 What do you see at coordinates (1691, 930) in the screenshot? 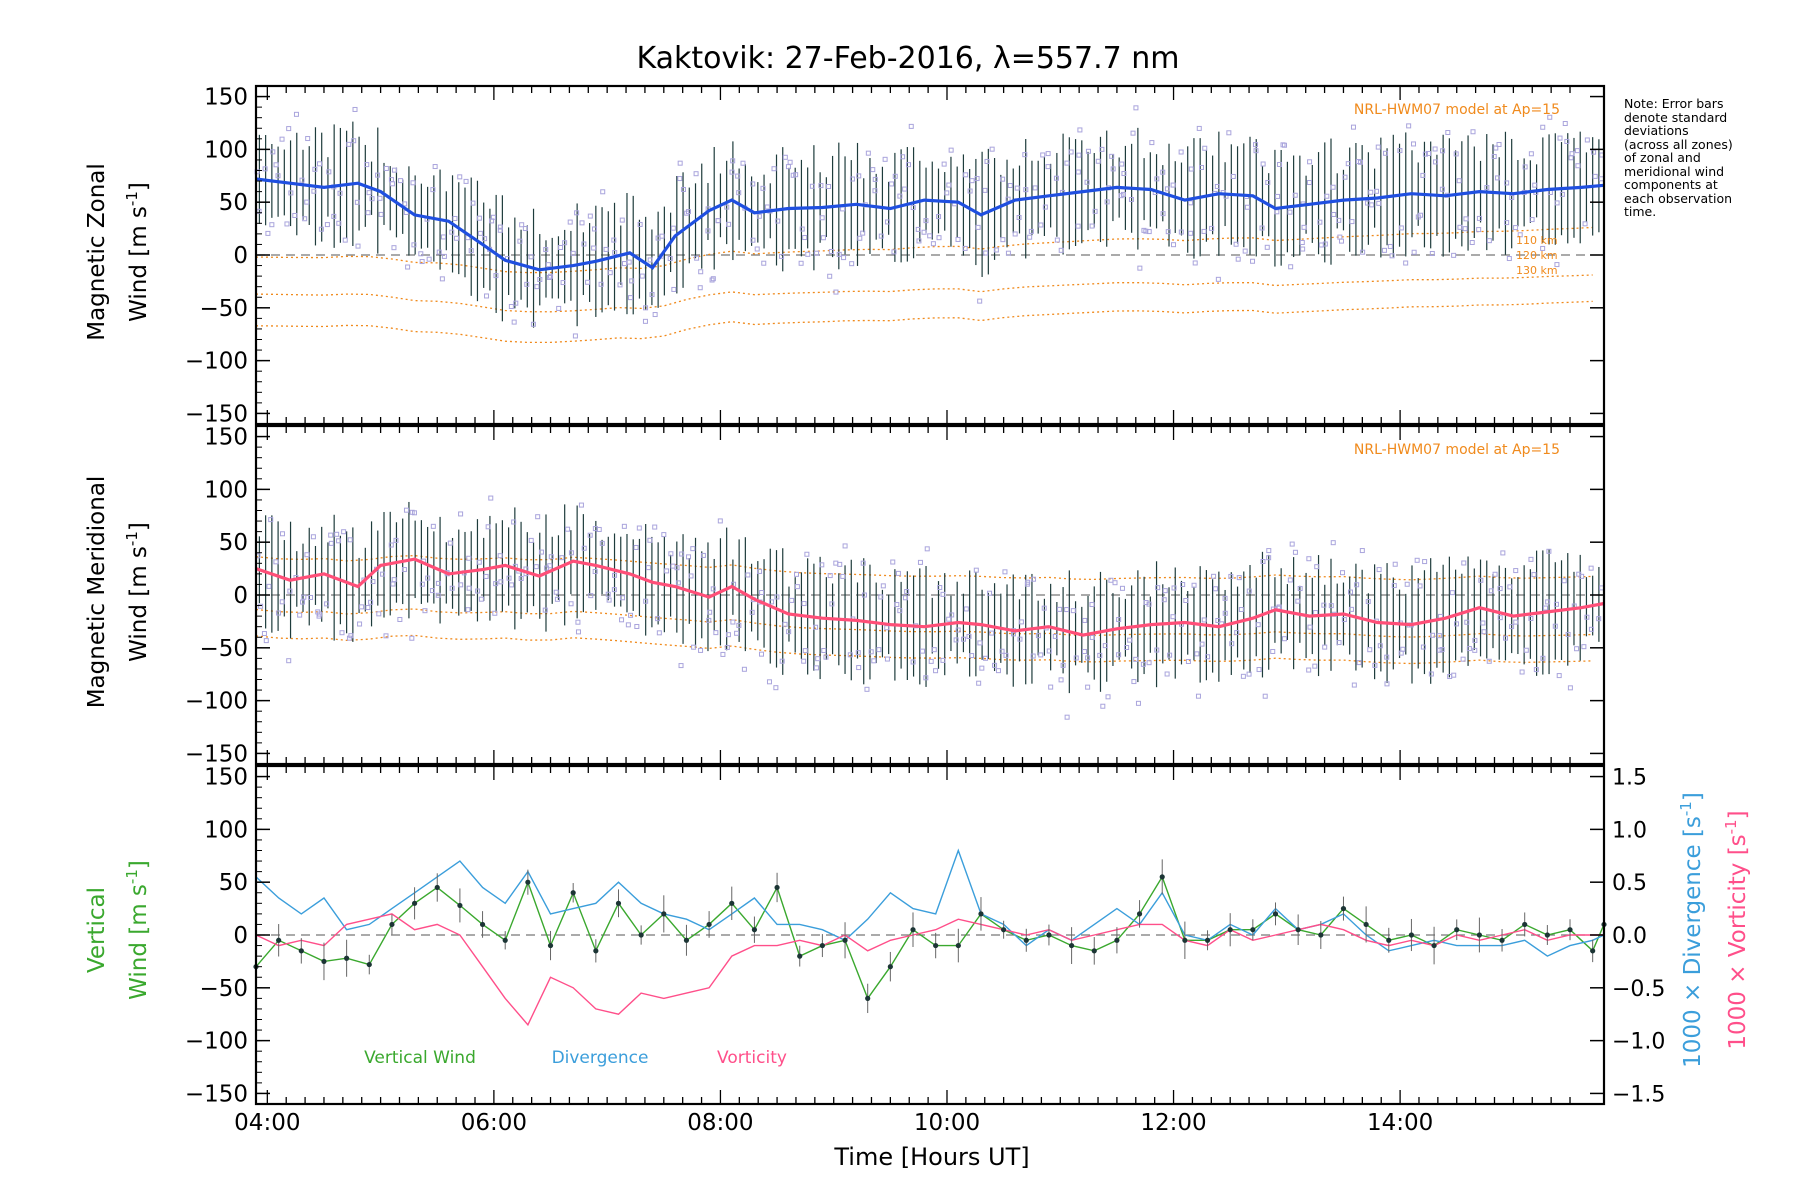
I see `divergence-axis-label: 1000 × Divergence [s-1]` at bounding box center [1691, 930].